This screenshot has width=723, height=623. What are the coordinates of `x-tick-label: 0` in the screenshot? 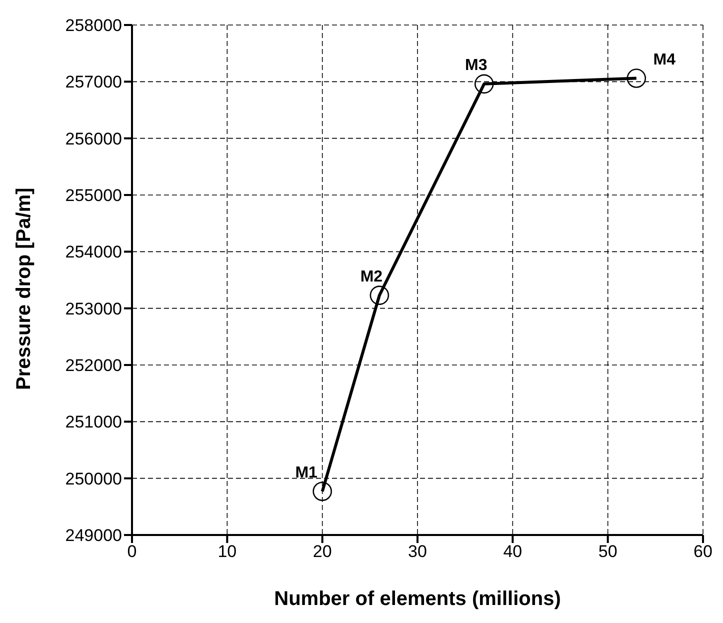 It's located at (132, 552).